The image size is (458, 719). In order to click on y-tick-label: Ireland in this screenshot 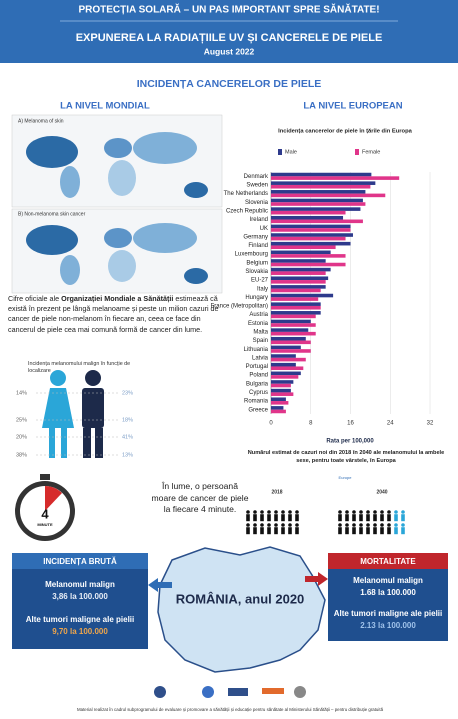, I will do `click(259, 220)`.